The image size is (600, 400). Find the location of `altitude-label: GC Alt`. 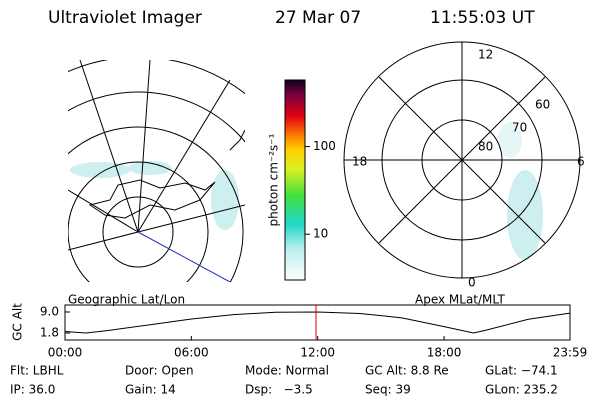

altitude-label: GC Alt is located at coordinates (18, 322).